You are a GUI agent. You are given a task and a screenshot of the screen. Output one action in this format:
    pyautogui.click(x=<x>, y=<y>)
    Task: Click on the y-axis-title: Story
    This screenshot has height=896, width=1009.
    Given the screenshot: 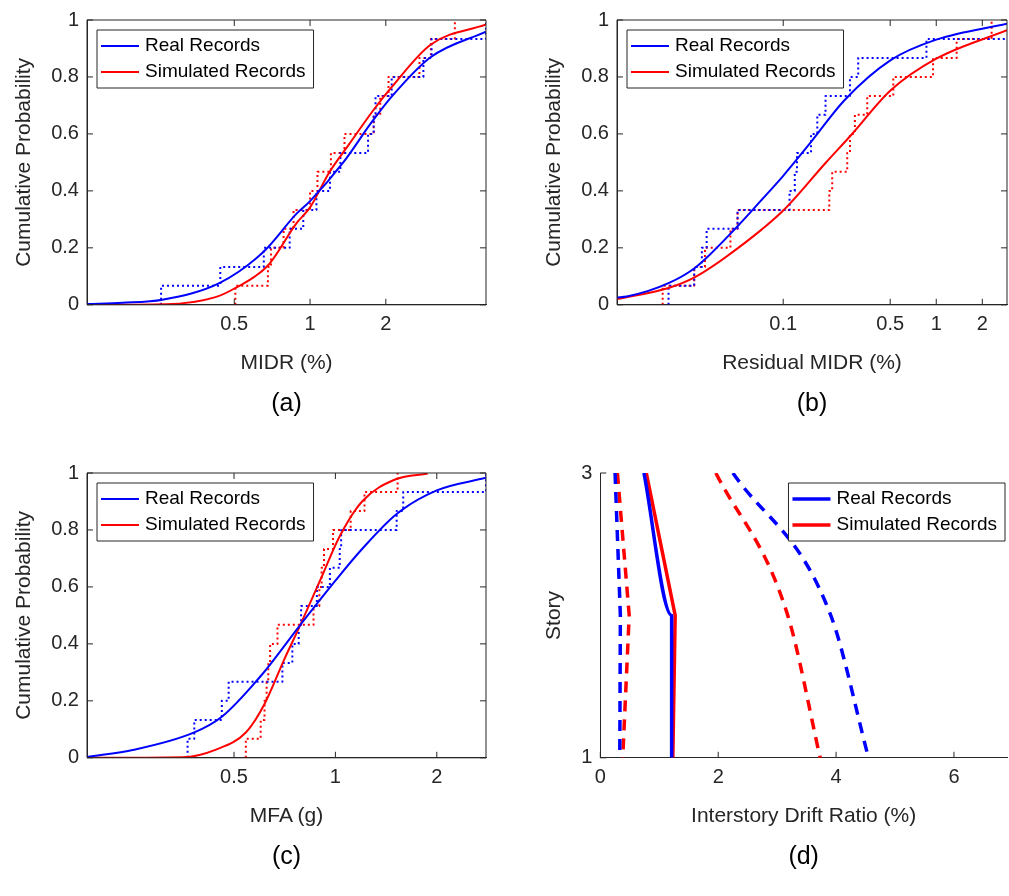 What is the action you would take?
    pyautogui.click(x=553, y=615)
    